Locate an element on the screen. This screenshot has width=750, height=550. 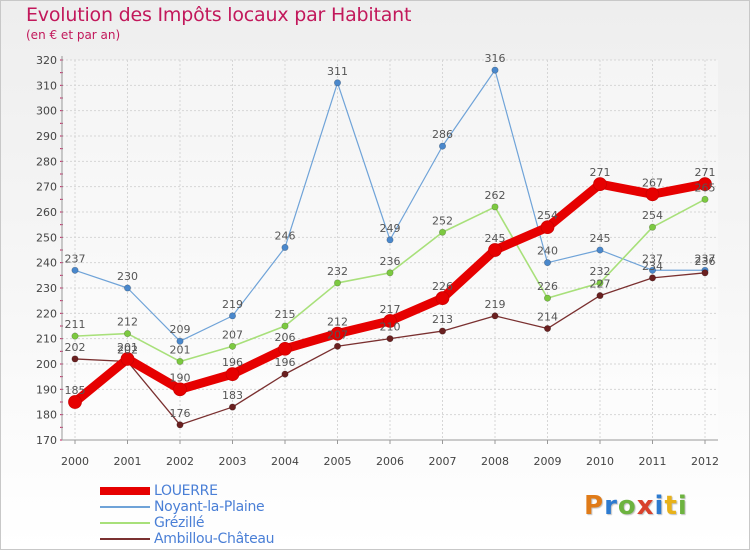
data-label: 212 is located at coordinates (127, 322).